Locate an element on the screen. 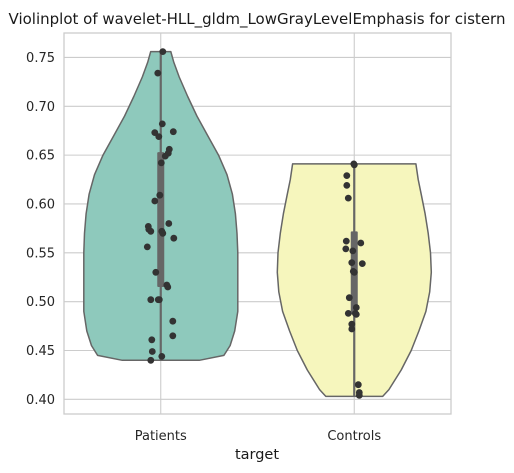 This screenshot has width=514, height=473. iqr-box-patients is located at coordinates (161, 219).